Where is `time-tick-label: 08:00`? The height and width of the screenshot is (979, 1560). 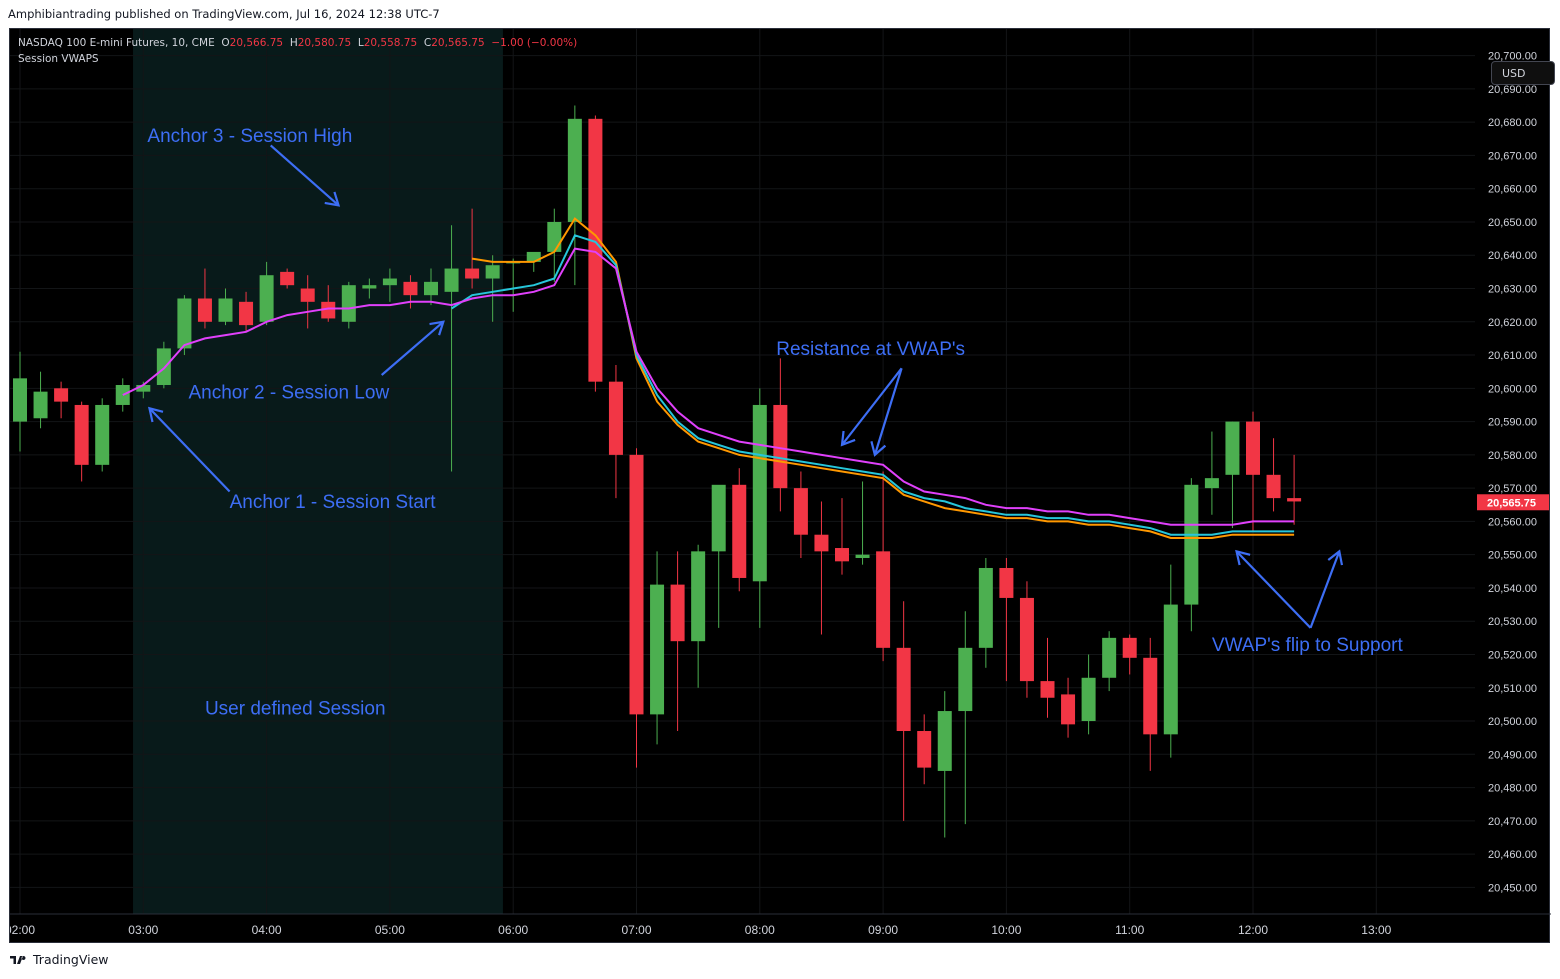 time-tick-label: 08:00 is located at coordinates (760, 930).